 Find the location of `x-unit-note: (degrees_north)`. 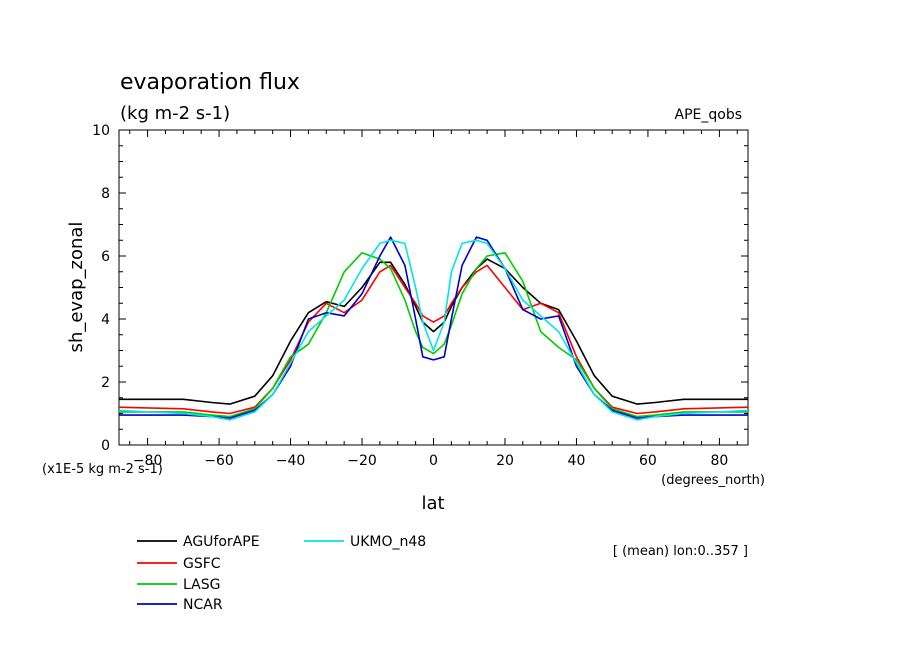

x-unit-note: (degrees_north) is located at coordinates (713, 480).